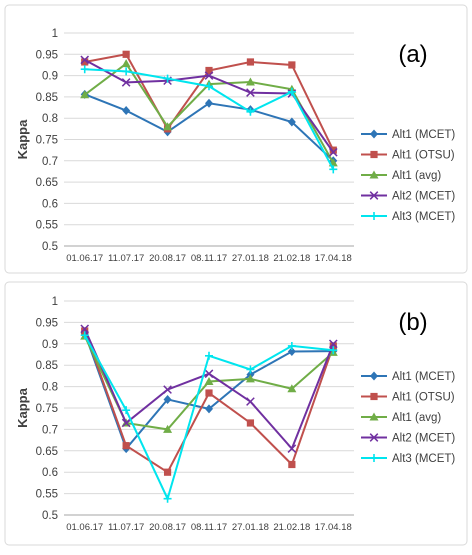  I want to click on y-tick-label: 0.9, so click(50, 77).